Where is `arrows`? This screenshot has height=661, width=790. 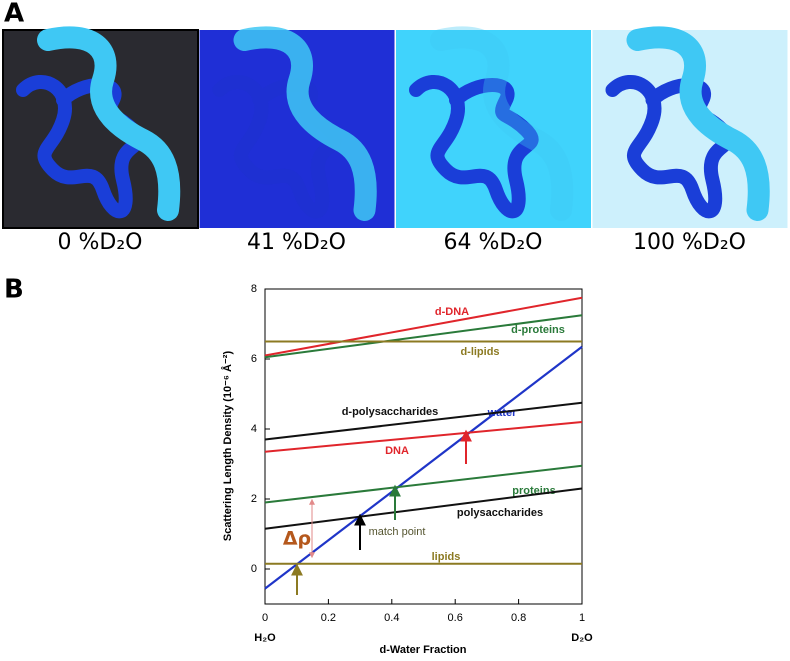 arrows is located at coordinates (381, 512).